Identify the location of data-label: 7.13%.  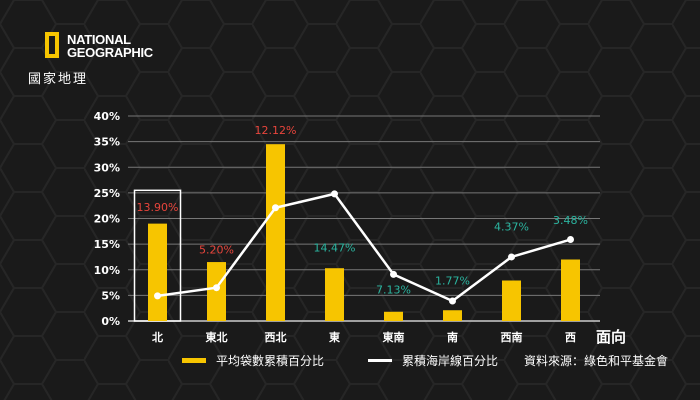
(393, 289).